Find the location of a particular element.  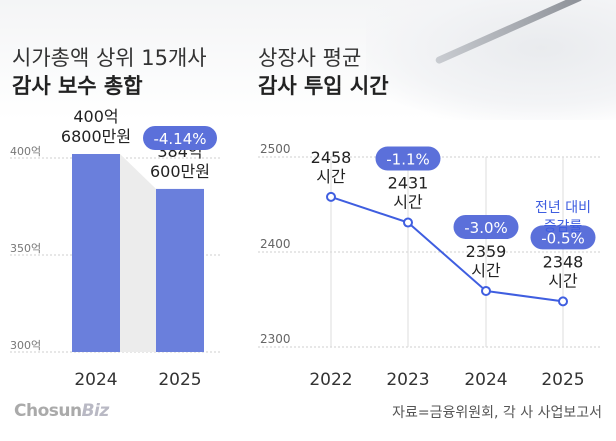

point-value-label: 2348 is located at coordinates (563, 261).